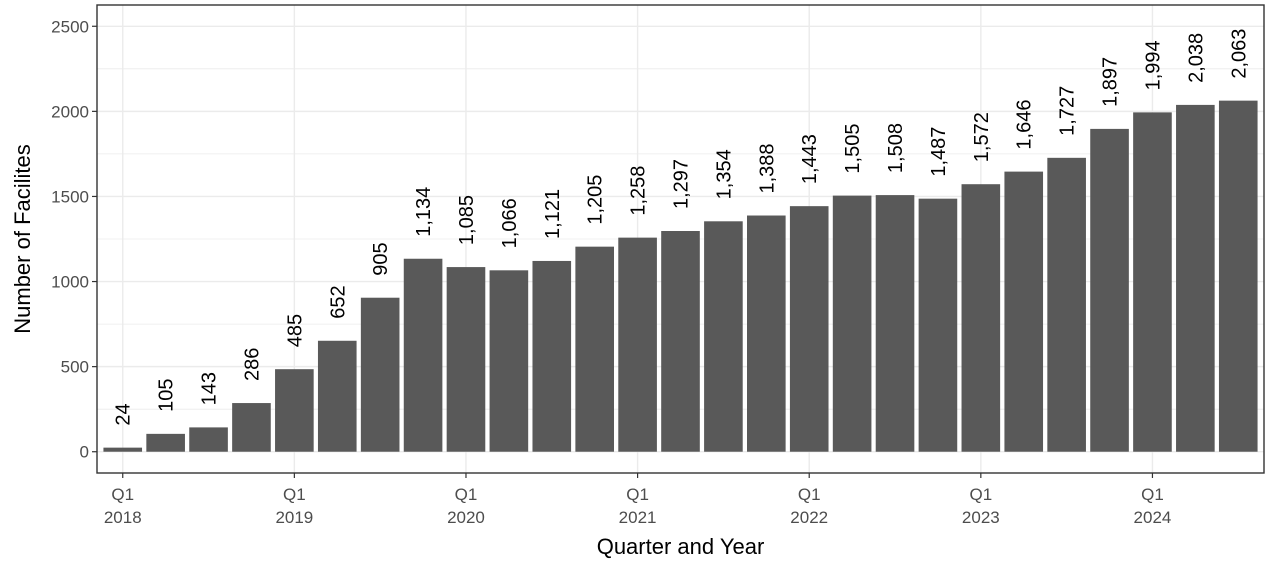 The height and width of the screenshot is (561, 1265). What do you see at coordinates (1196, 58) in the screenshot?
I see `bar-value-label: 2,038` at bounding box center [1196, 58].